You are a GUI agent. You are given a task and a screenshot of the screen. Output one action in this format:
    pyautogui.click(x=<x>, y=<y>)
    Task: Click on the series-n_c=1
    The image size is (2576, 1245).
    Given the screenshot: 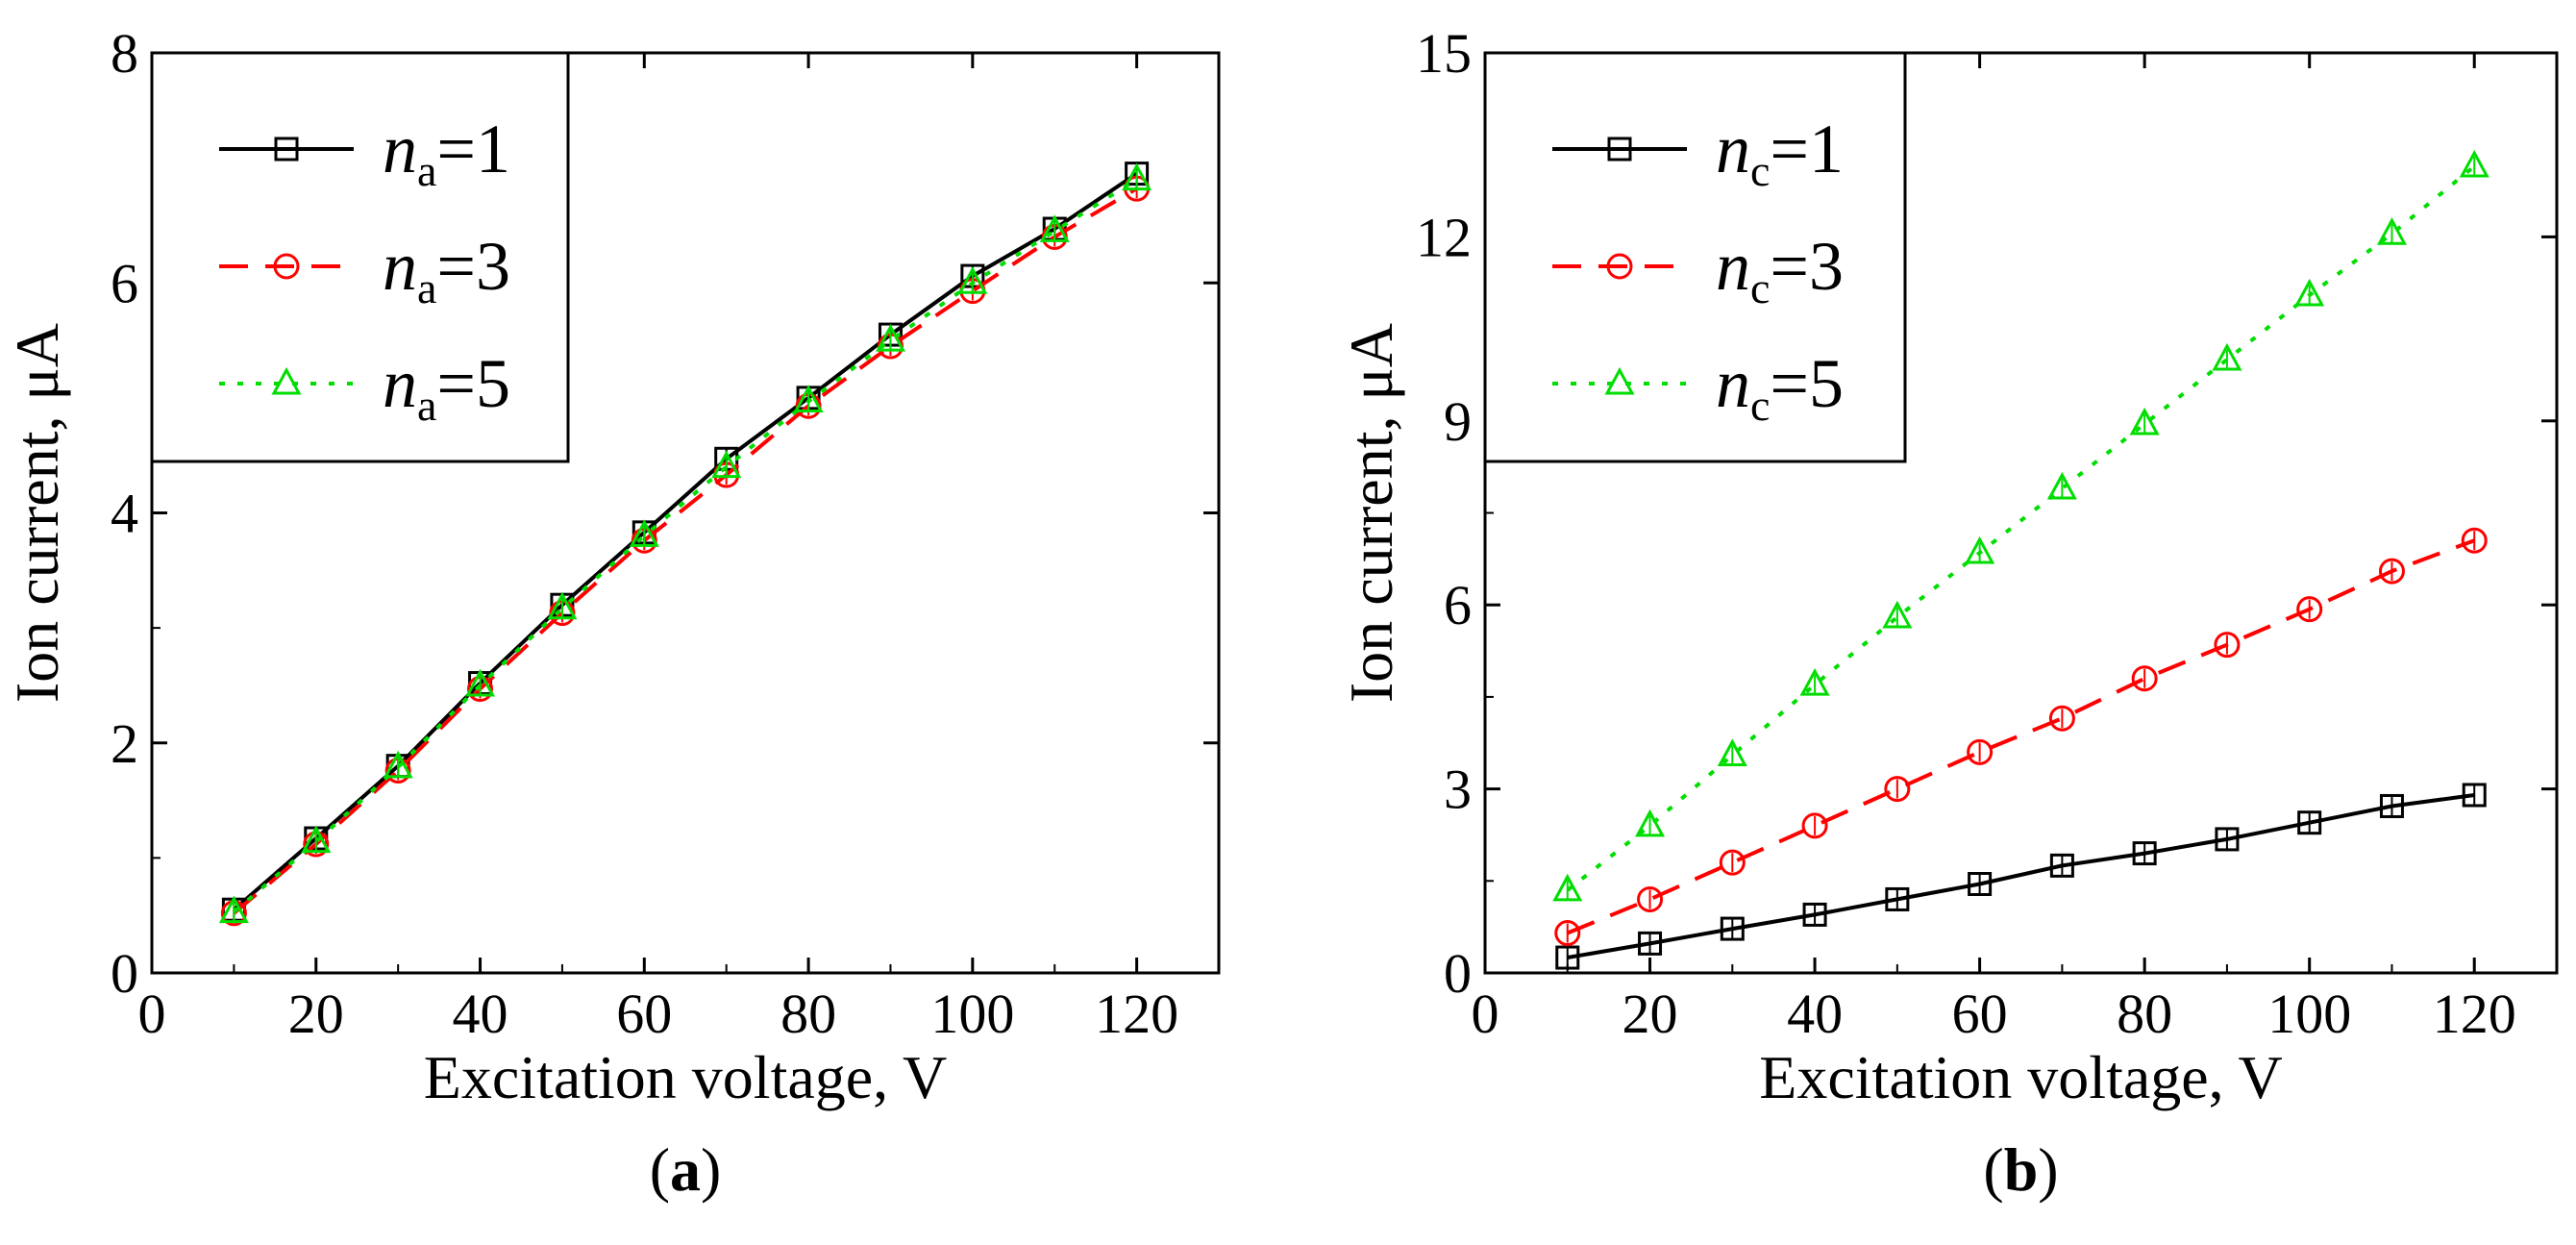 What is the action you would take?
    pyautogui.click(x=2021, y=877)
    